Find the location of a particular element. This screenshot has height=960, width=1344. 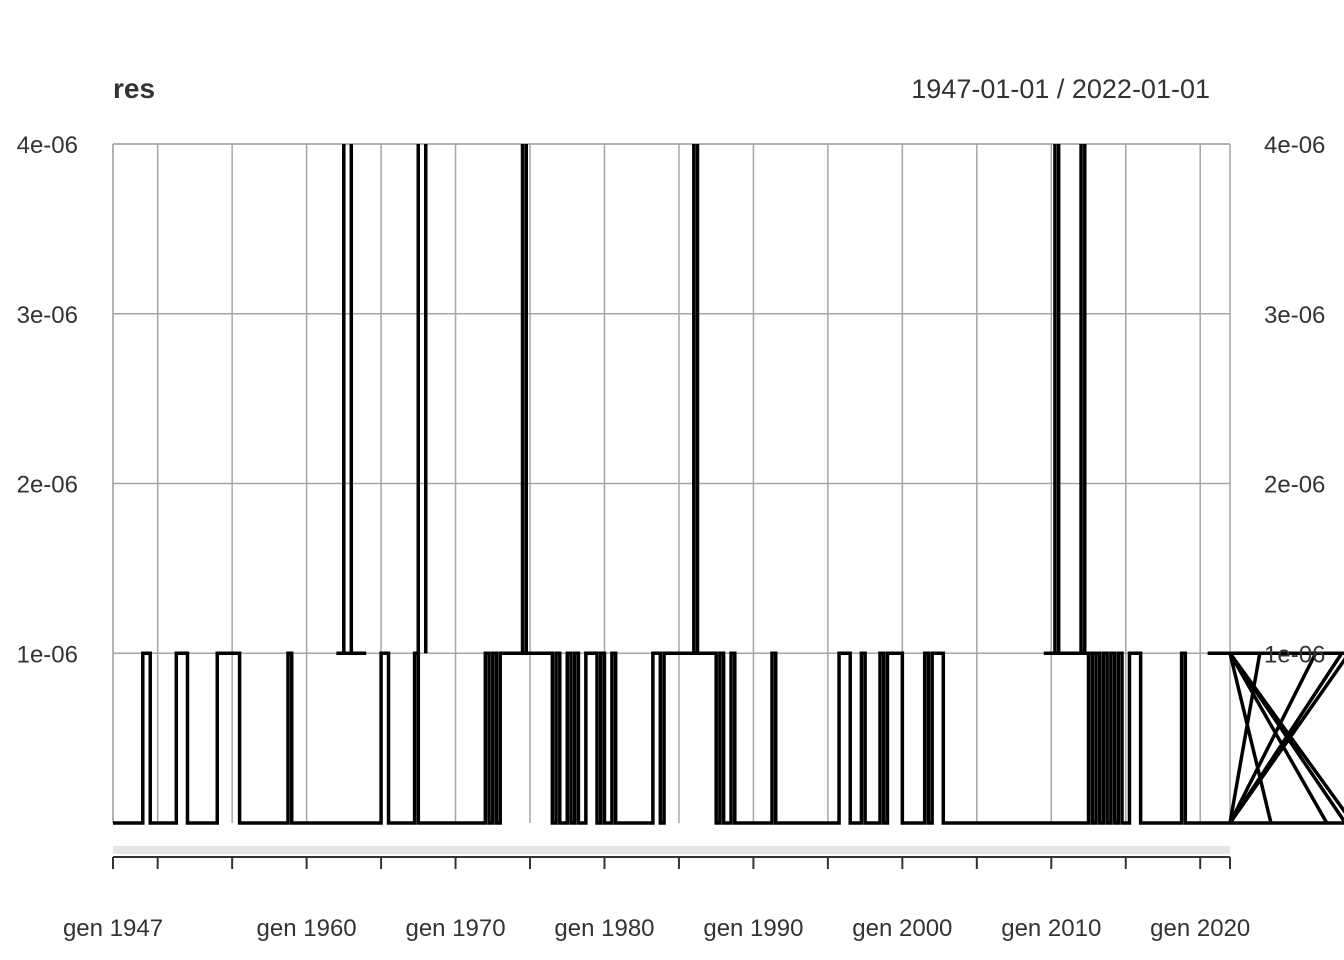

date-range-label: 1947-01-01 / 2022-01-01 is located at coordinates (1060, 89).